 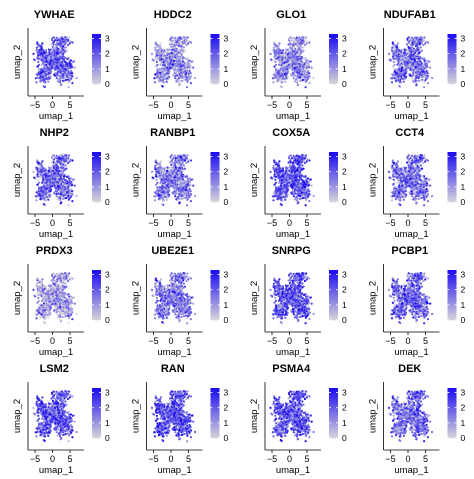 I want to click on y-axis-label: umap_2, so click(x=17, y=62).